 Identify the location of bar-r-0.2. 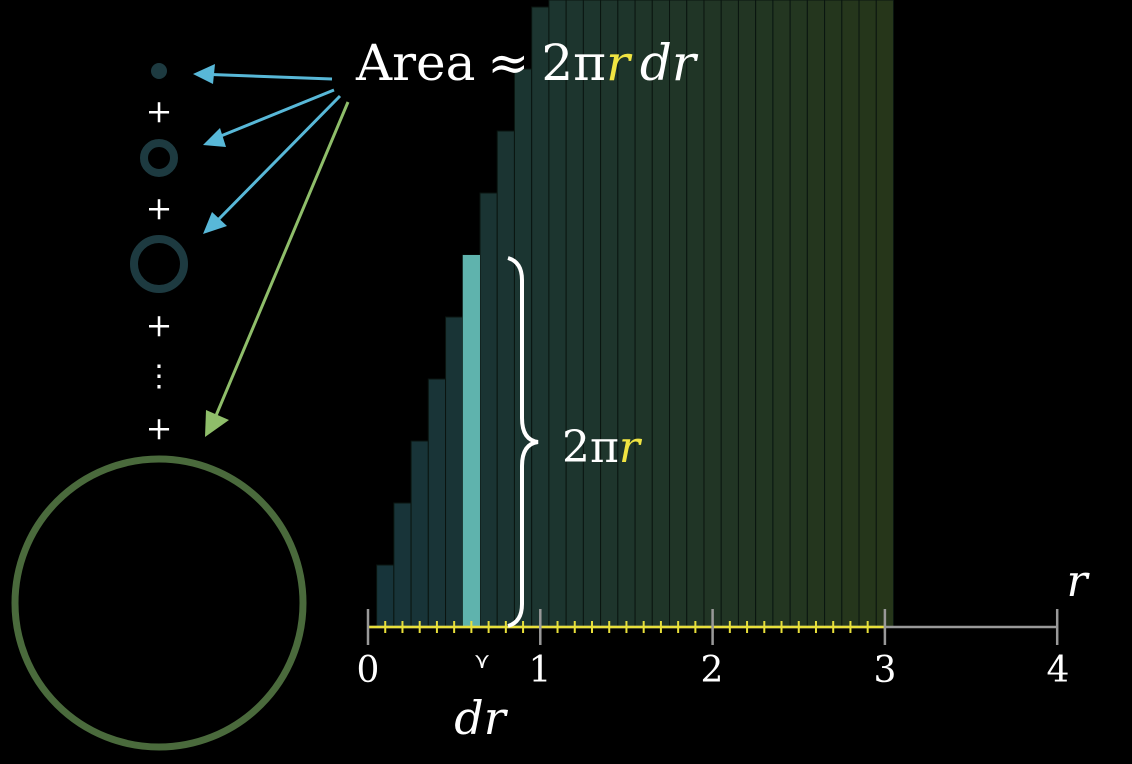
(402, 565).